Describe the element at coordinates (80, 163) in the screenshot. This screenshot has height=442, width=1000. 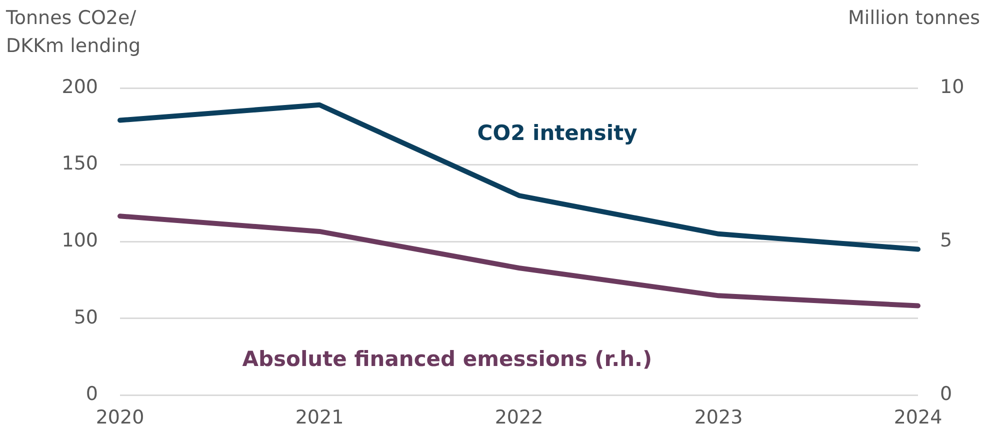
I see `y-tick-label: 150` at that location.